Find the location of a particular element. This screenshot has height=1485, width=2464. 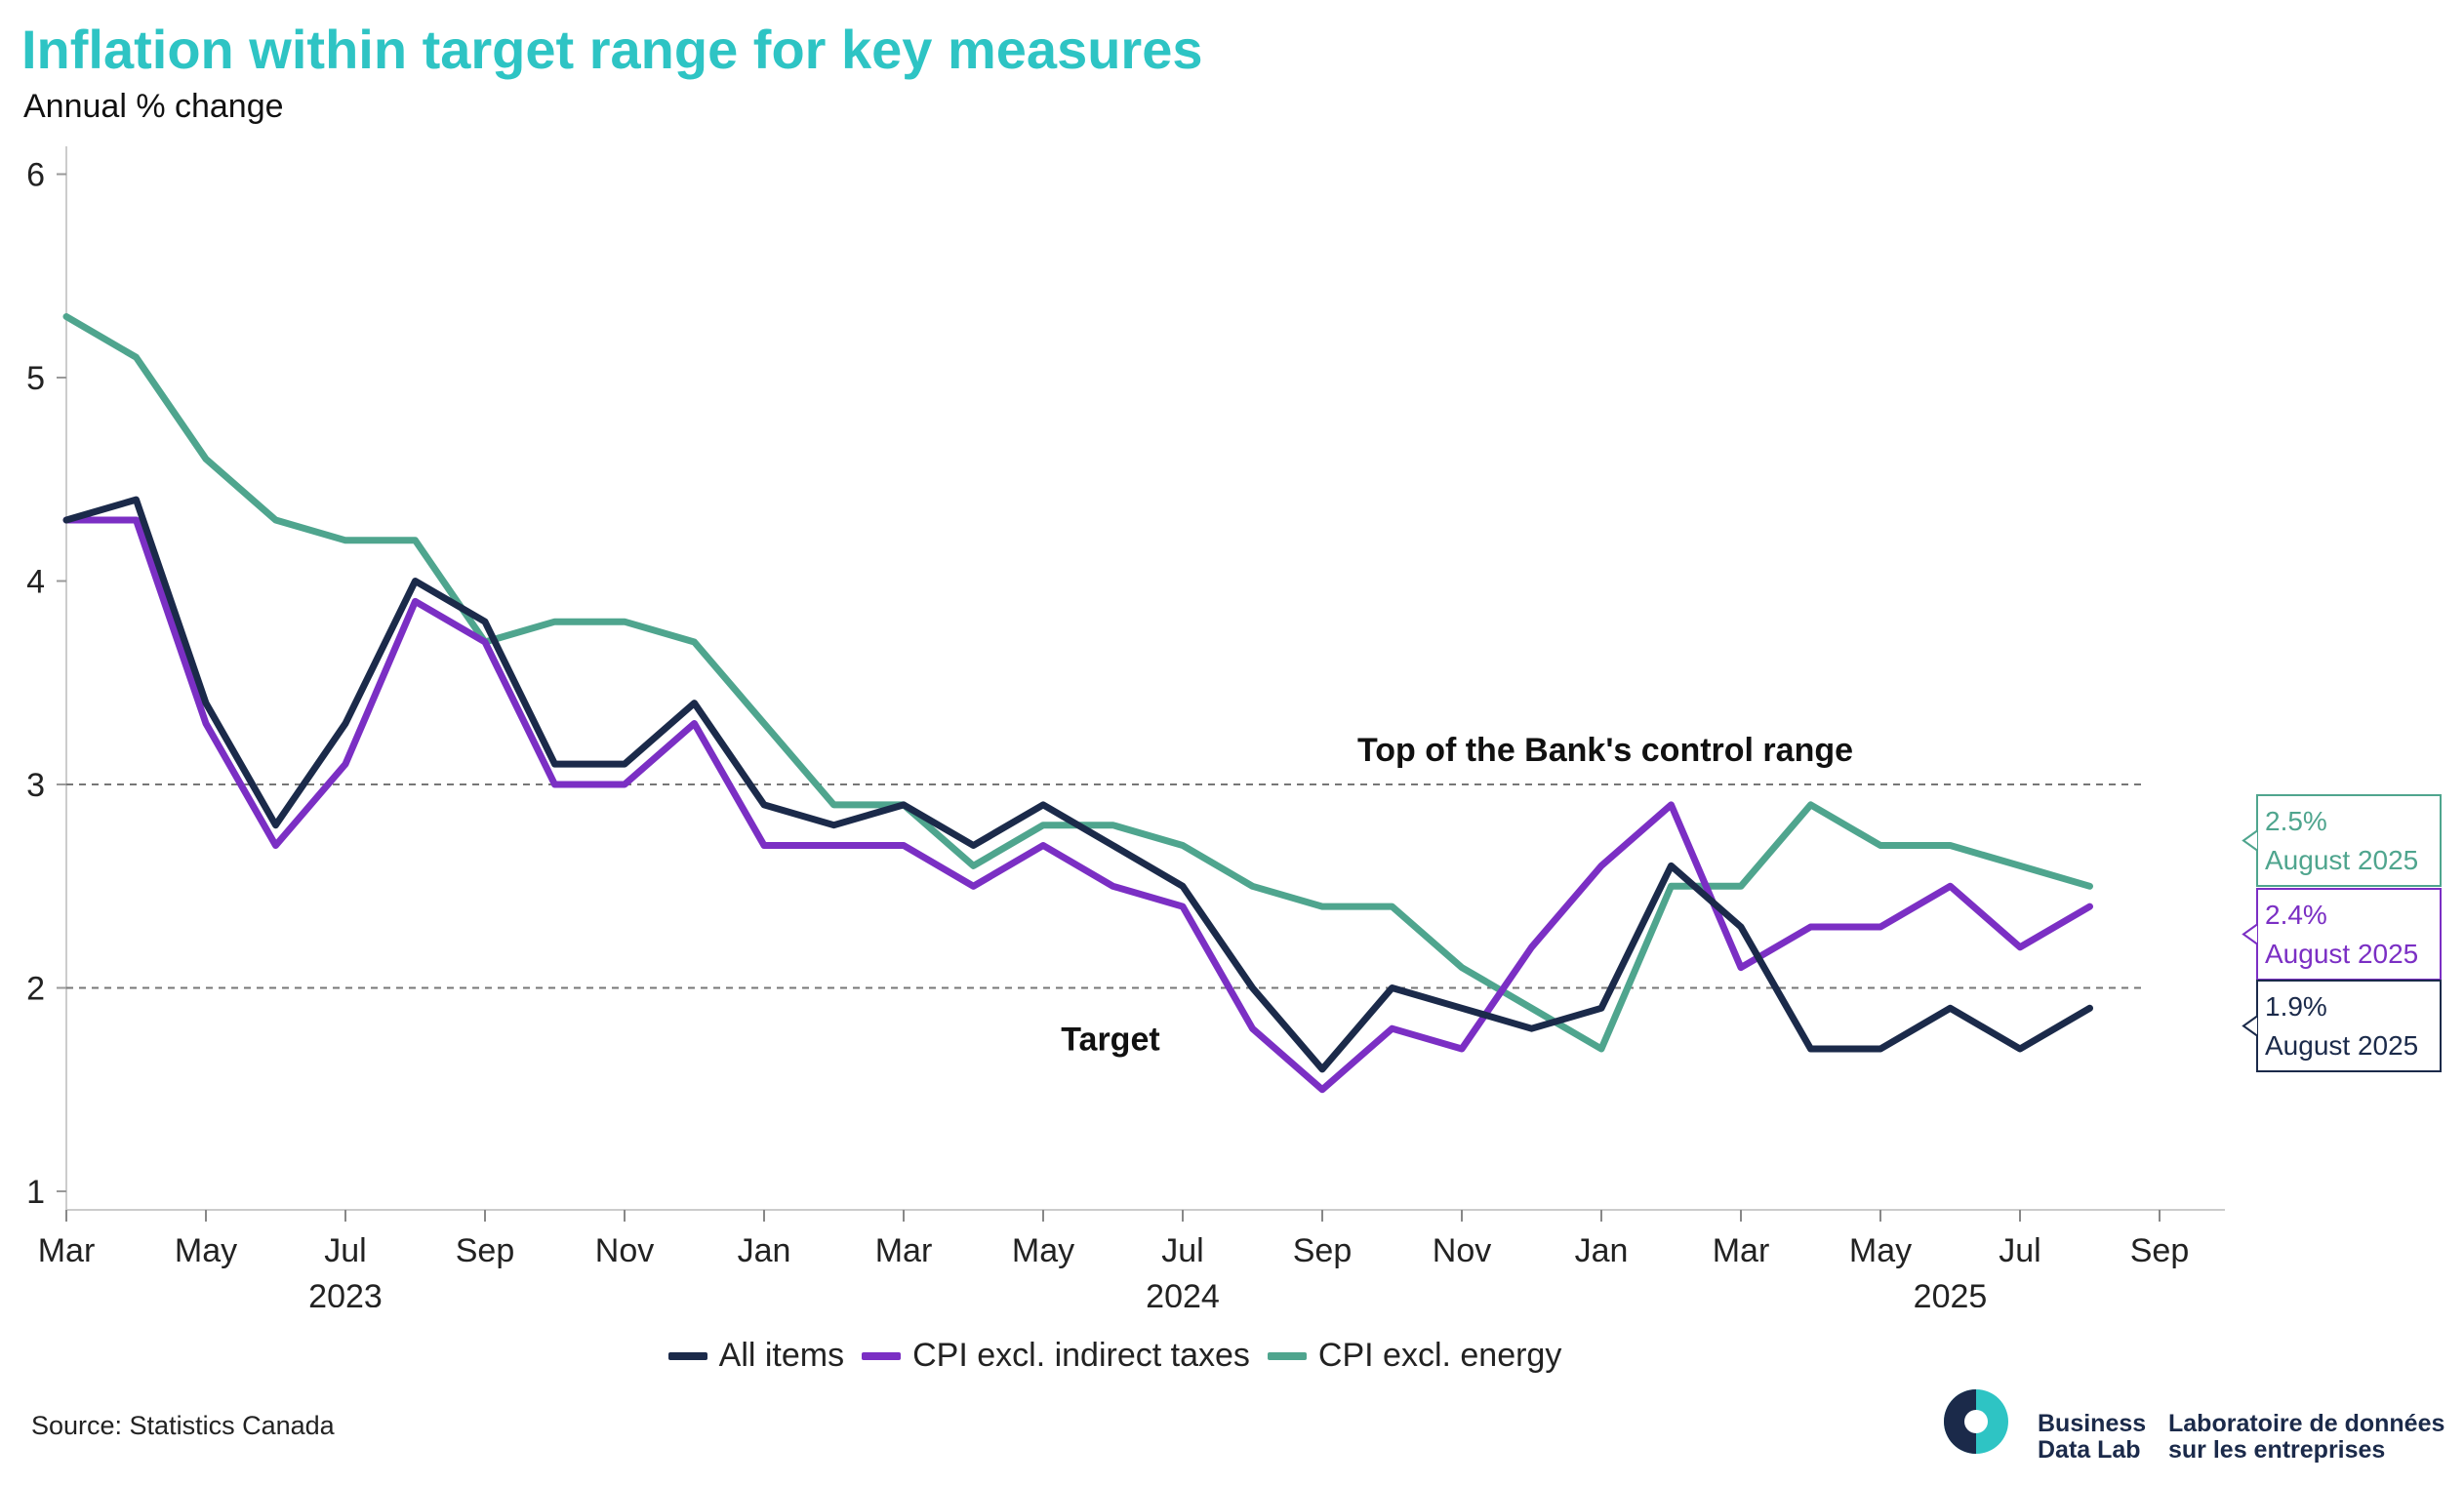

legend-item-cpi-excl-energy: CPI excl. energy is located at coordinates (1414, 1356).